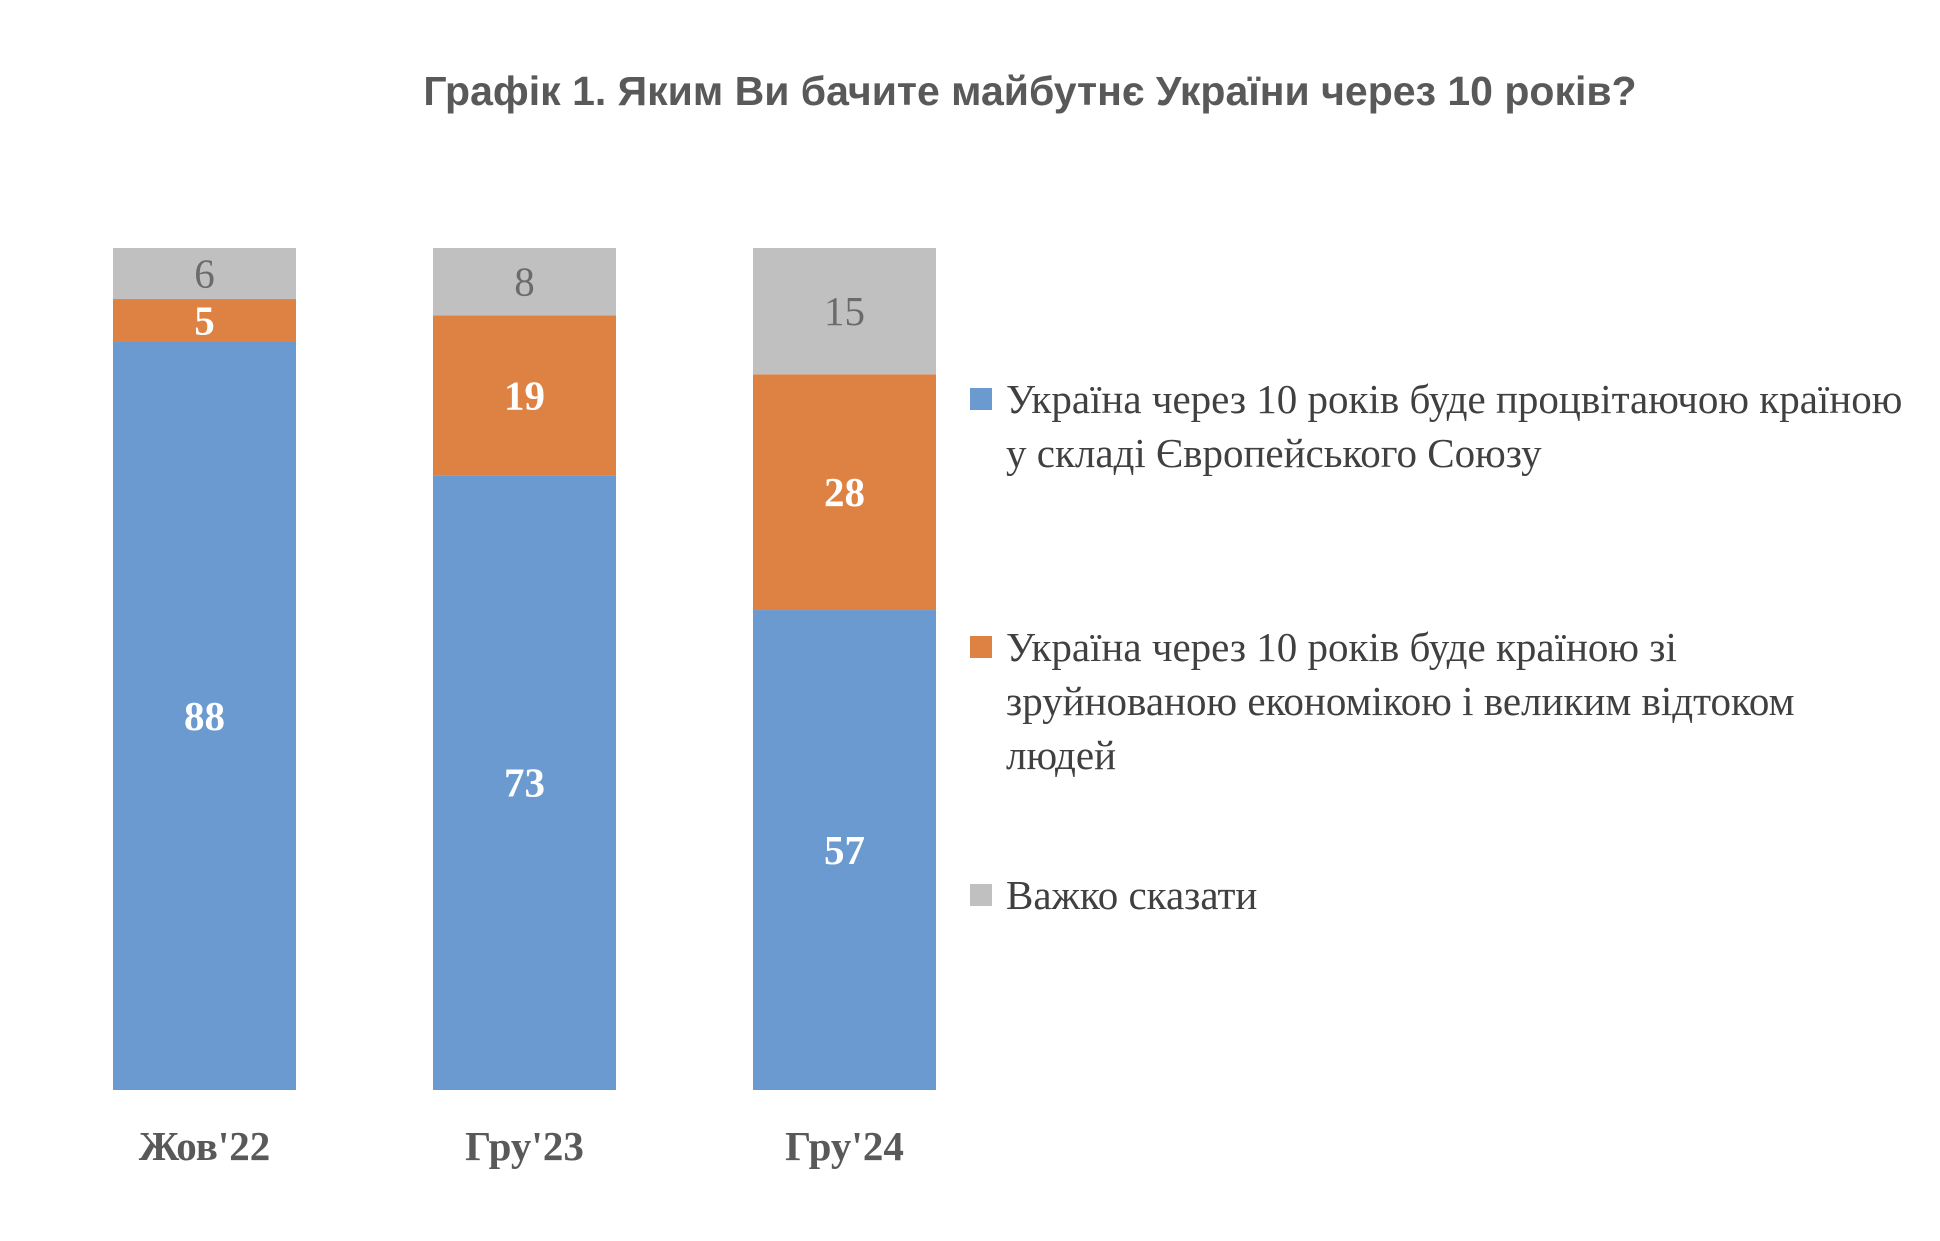 This screenshot has width=1940, height=1241. I want to click on data-label-ruined-oct-22: 5, so click(204, 320).